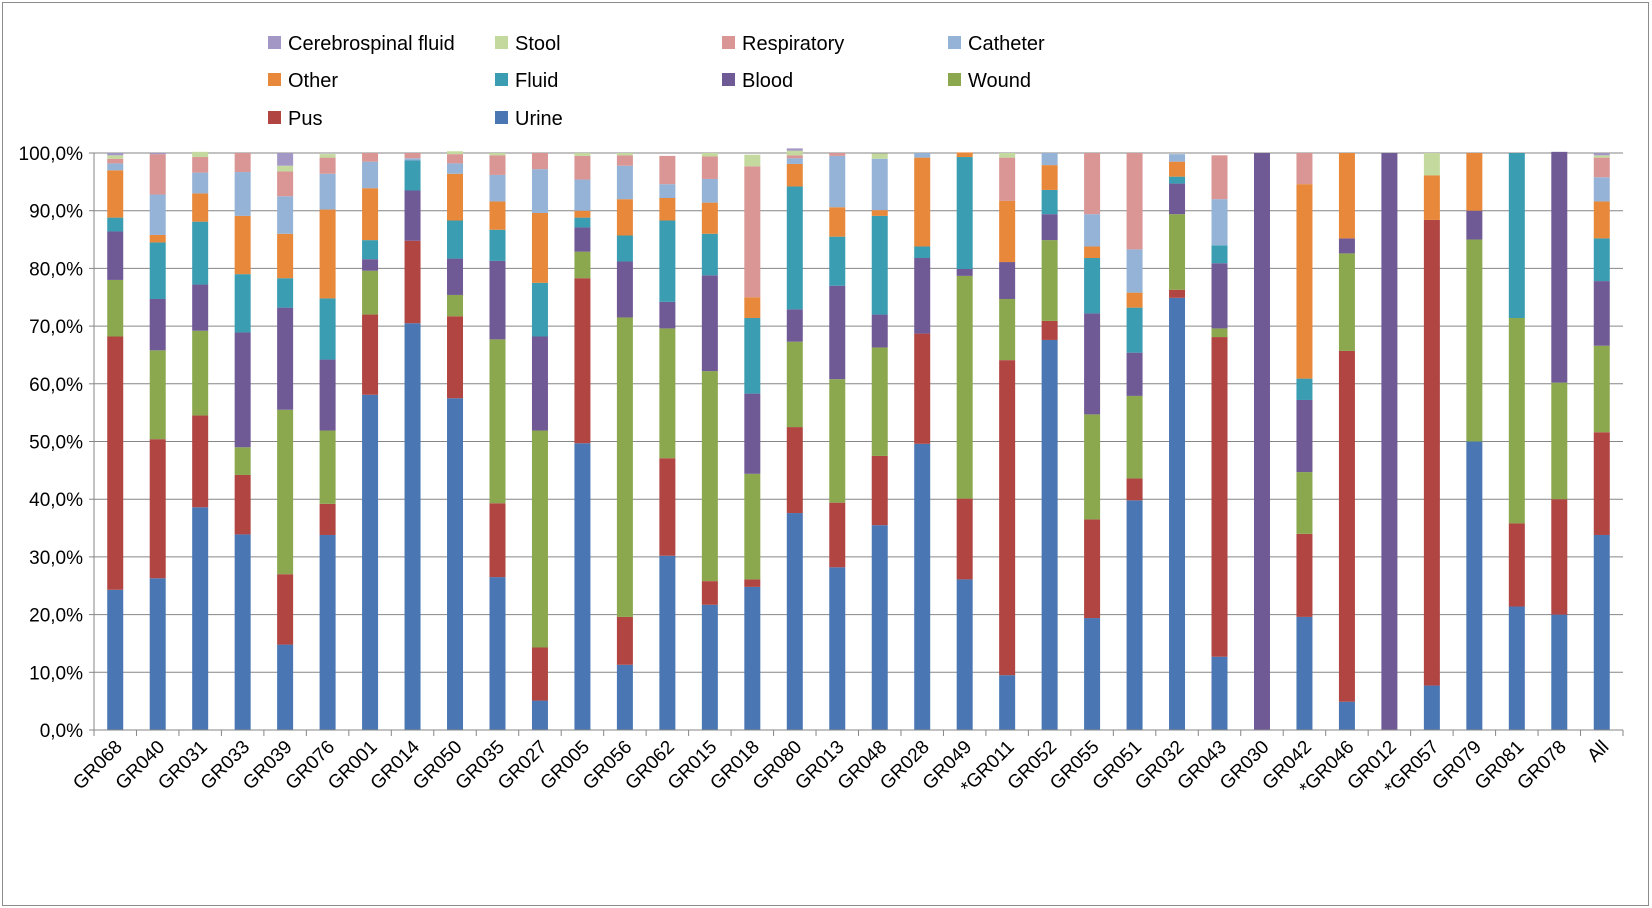  Describe the element at coordinates (526, 81) in the screenshot. I see `legend-item-fluid: Fluid` at that location.